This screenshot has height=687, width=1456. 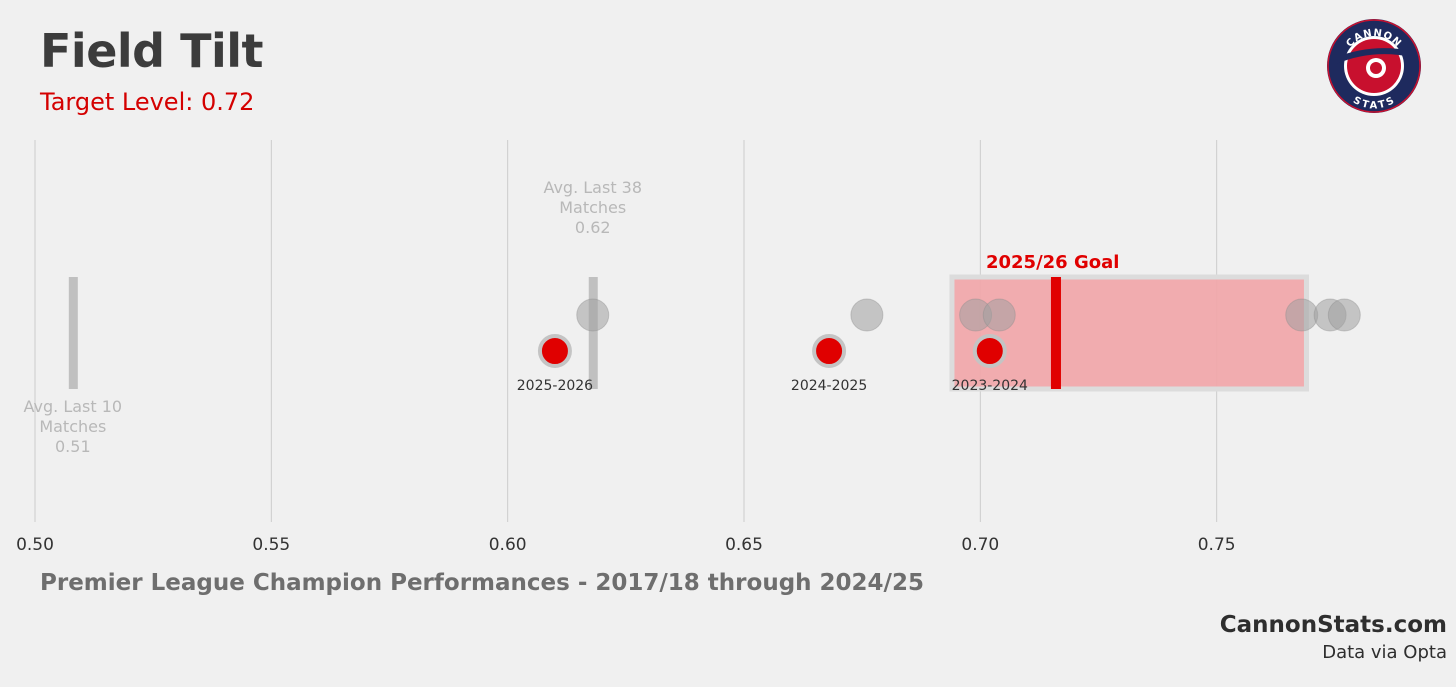 I want to click on x-tick-label: 0.60, so click(x=508, y=545).